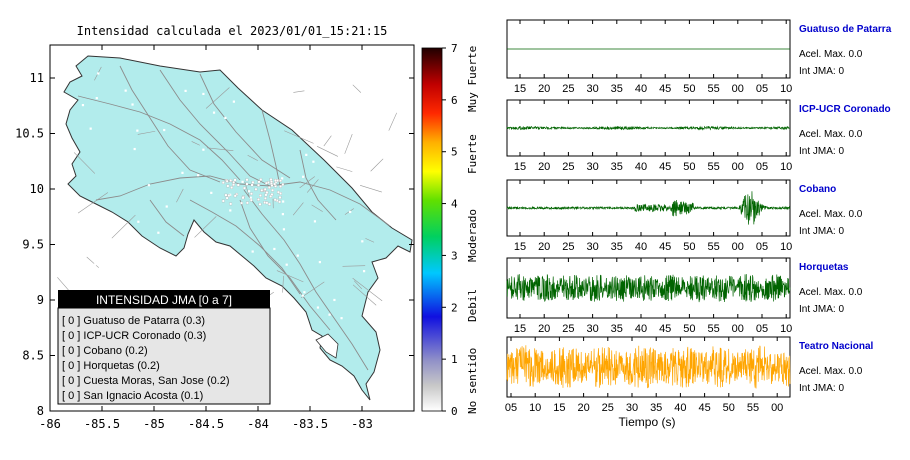  I want to click on map-x-tick-label: -85.5, so click(102, 424).